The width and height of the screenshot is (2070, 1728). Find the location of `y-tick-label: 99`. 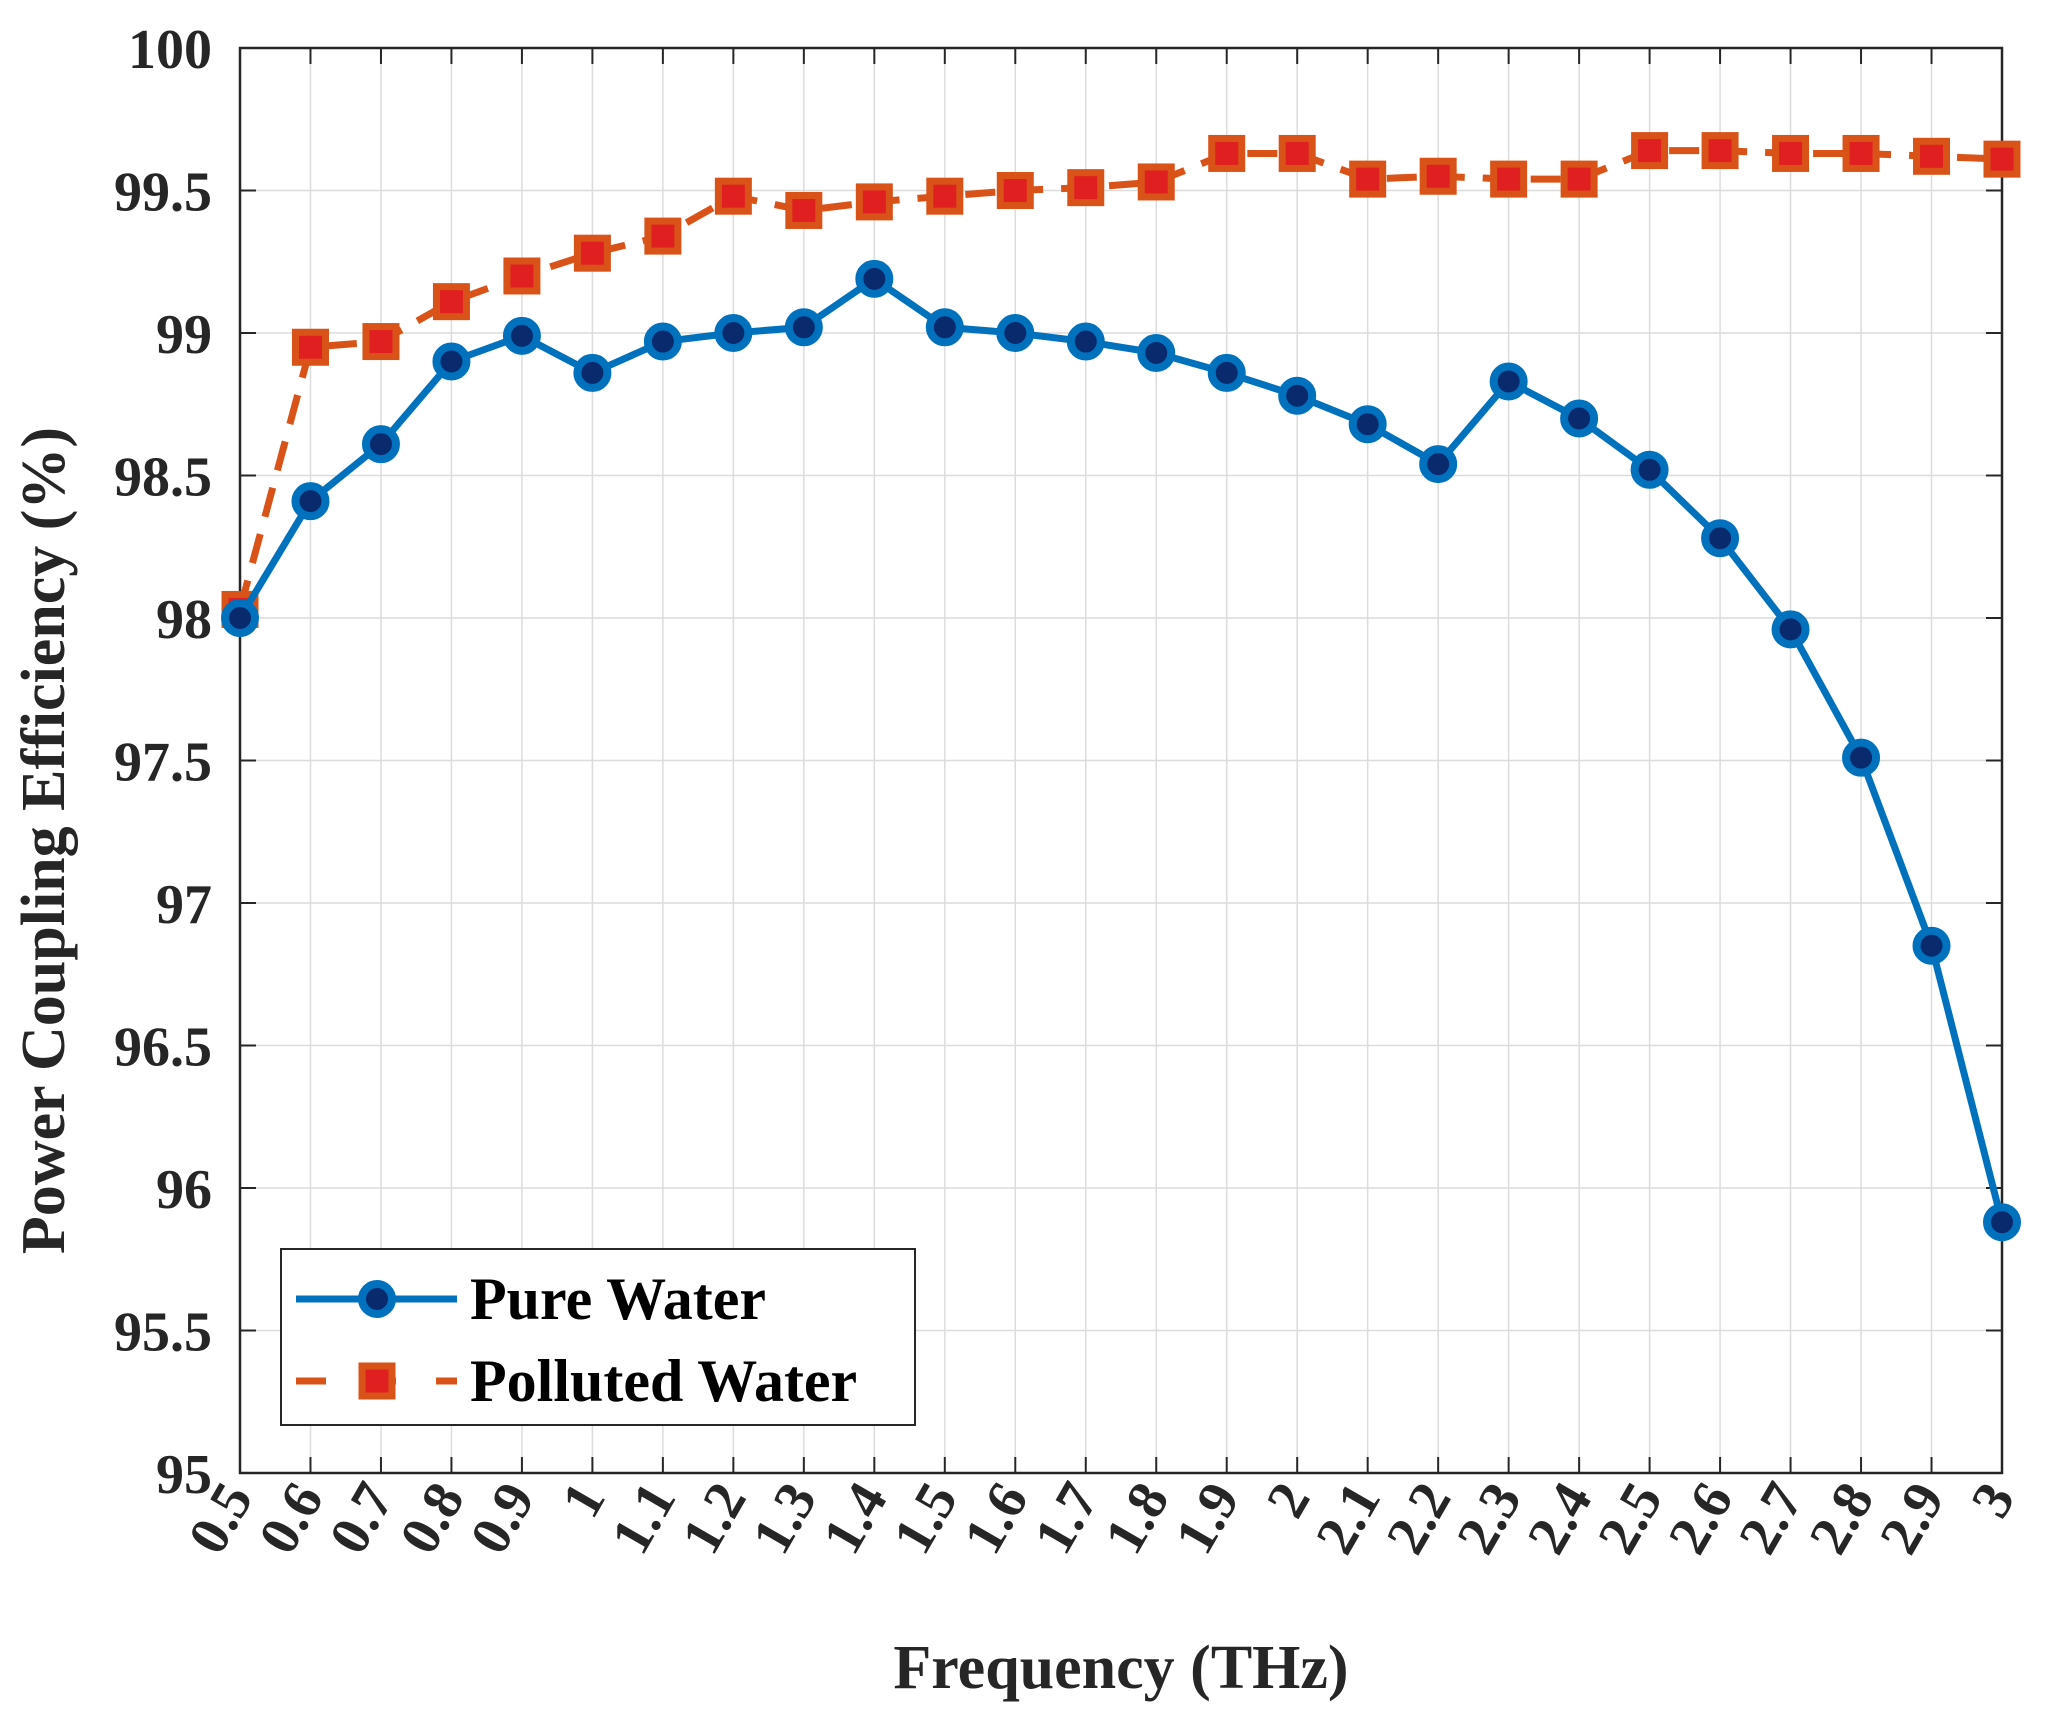

y-tick-label: 99 is located at coordinates (184, 335).